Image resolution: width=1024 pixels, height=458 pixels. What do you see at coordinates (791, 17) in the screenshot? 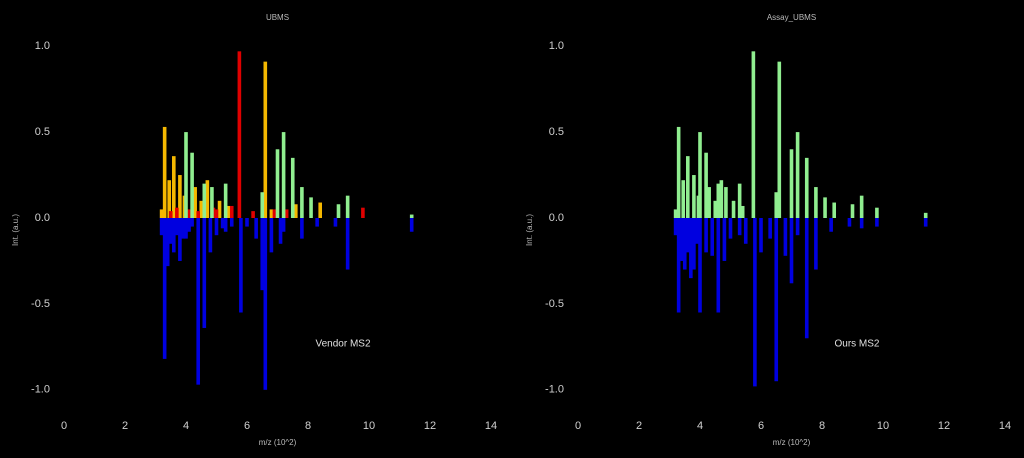
I see `chart-title: Assay_UBMS` at bounding box center [791, 17].